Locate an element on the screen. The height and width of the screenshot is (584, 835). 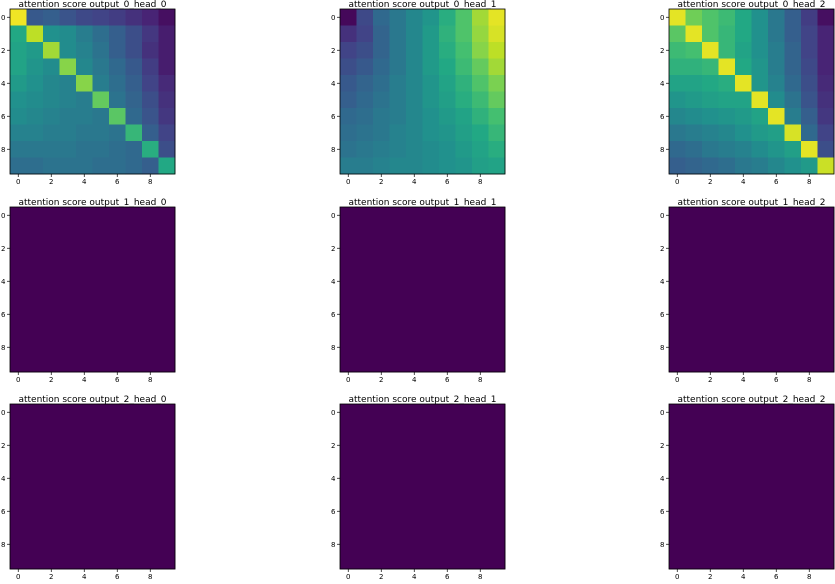
panel-title: attention score output_1_head_1 is located at coordinates (422, 203).